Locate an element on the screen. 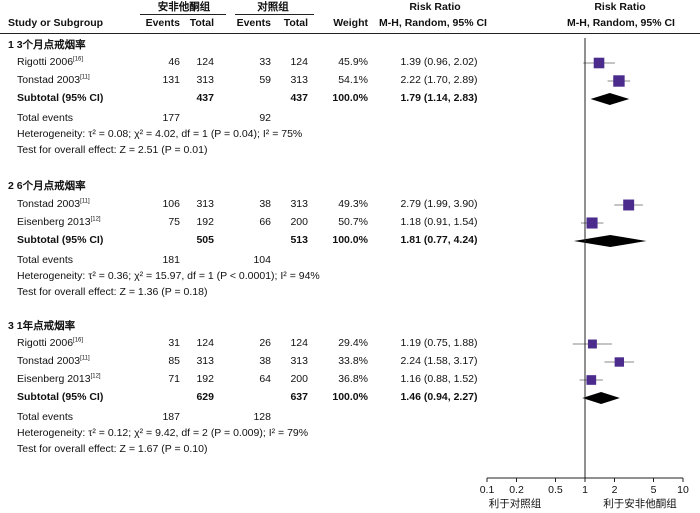  method-header-right: M-H, Random, 95% CI is located at coordinates (621, 23).